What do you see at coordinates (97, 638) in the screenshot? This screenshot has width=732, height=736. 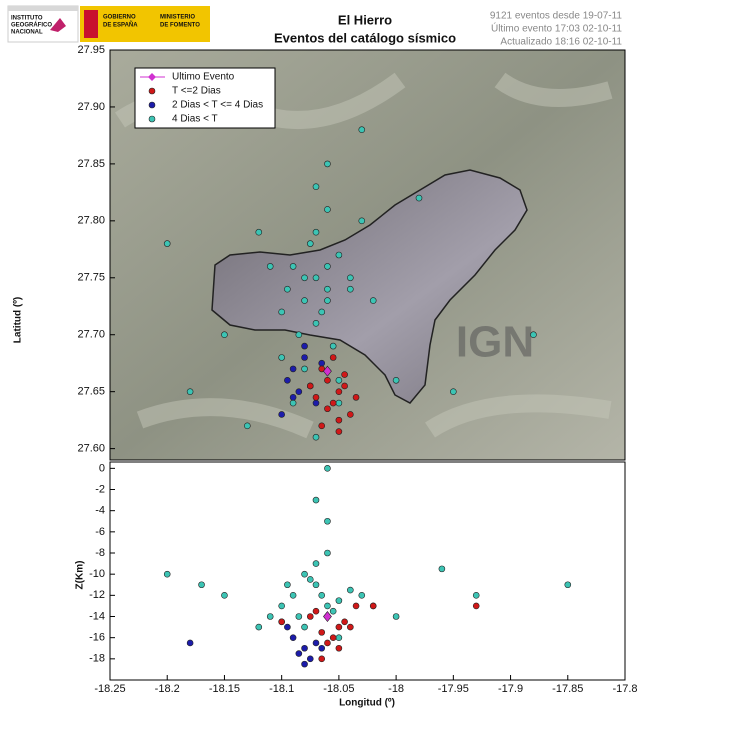 I see `y-tick-label: -16` at bounding box center [97, 638].